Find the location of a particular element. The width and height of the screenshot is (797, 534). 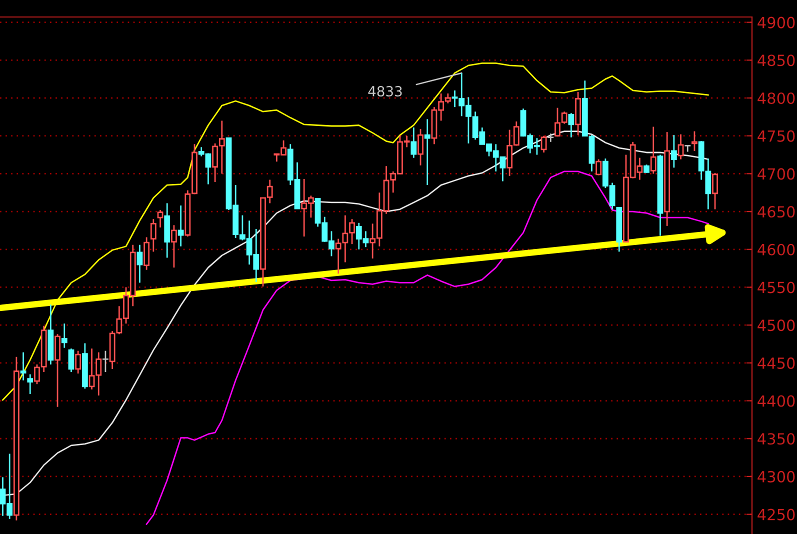

y-tick-label: 4250 is located at coordinates (776, 514).